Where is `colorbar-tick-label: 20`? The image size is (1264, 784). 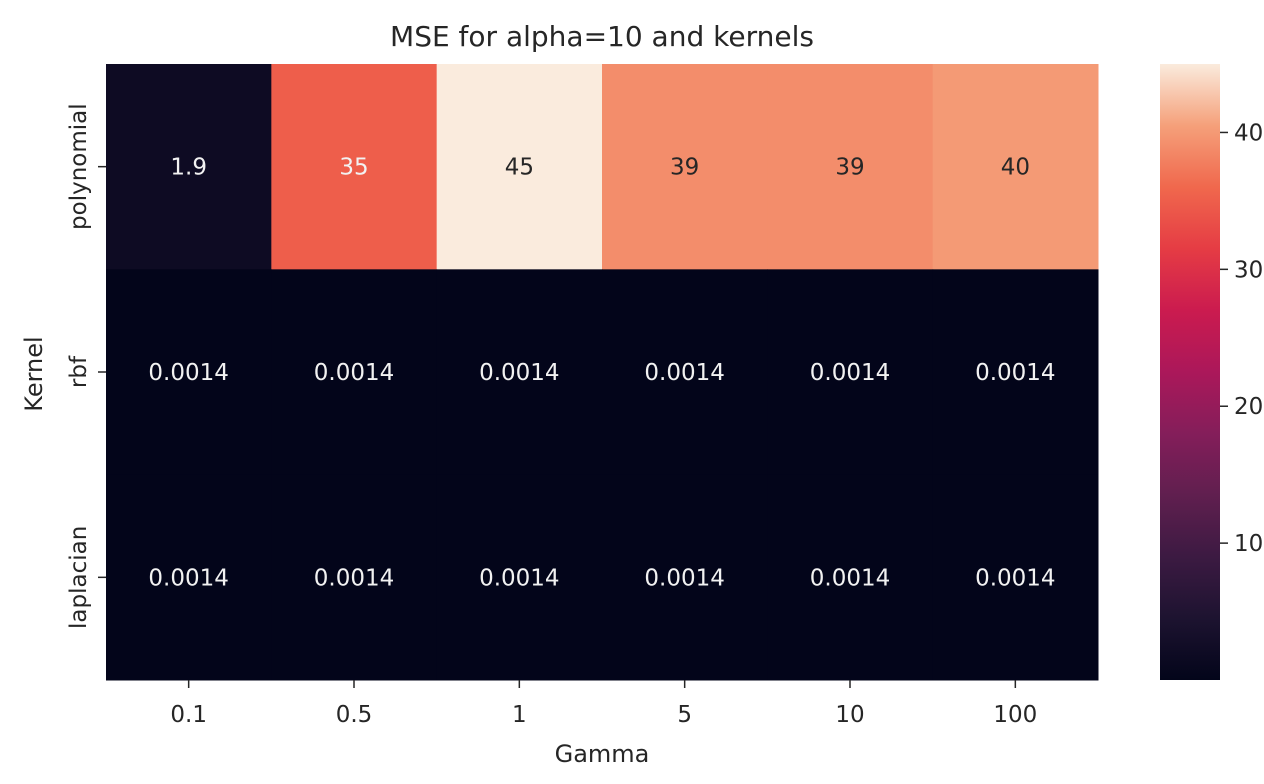
colorbar-tick-label: 20 is located at coordinates (1248, 407).